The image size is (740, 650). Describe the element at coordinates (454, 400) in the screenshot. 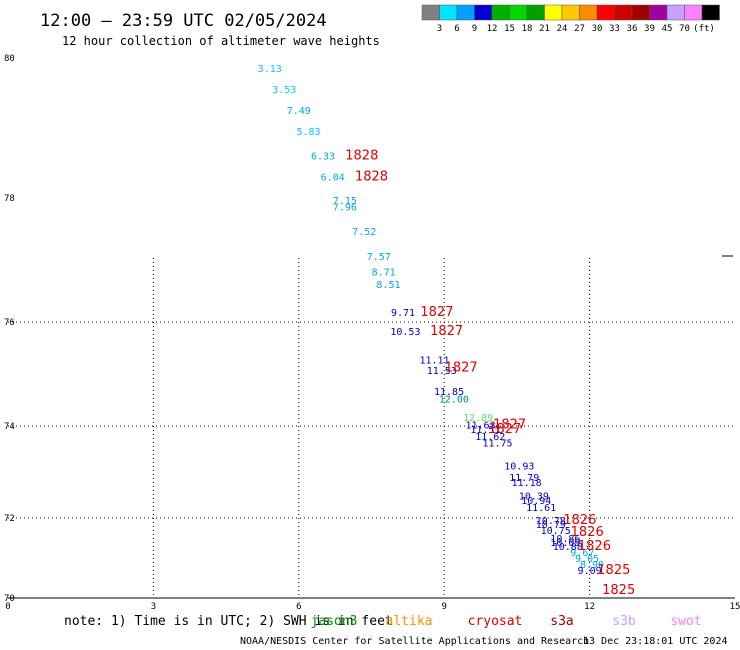

I see `wave-height-label: 12.00` at that location.